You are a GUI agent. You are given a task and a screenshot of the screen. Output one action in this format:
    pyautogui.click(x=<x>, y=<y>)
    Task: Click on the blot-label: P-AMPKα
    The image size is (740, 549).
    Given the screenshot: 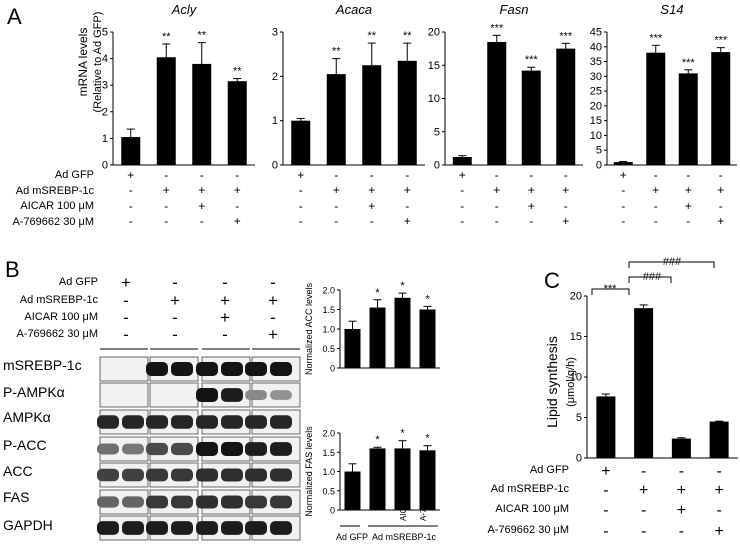 What is the action you would take?
    pyautogui.click(x=34, y=392)
    